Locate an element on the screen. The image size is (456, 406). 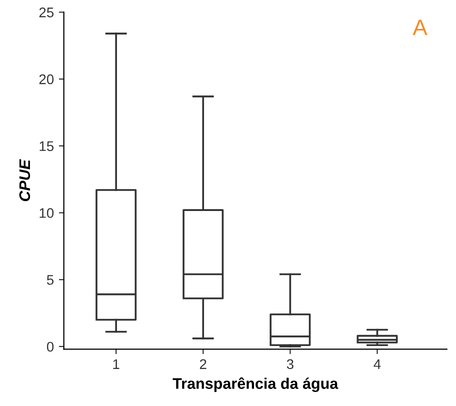
y-tick-label: 25 is located at coordinates (46, 13).